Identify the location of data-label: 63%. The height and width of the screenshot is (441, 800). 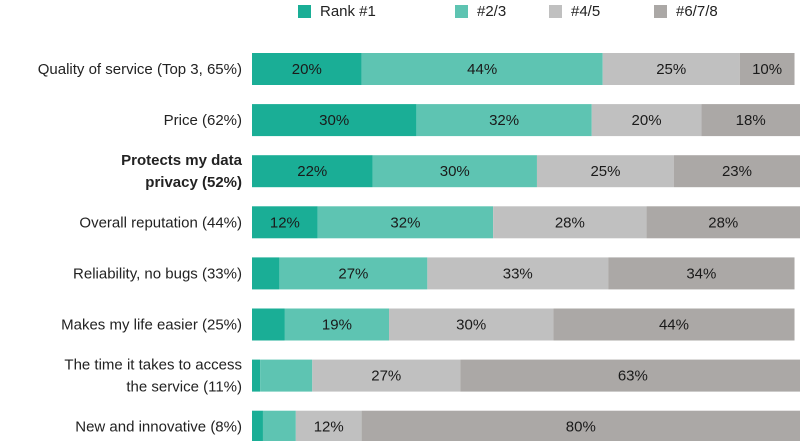
(633, 376).